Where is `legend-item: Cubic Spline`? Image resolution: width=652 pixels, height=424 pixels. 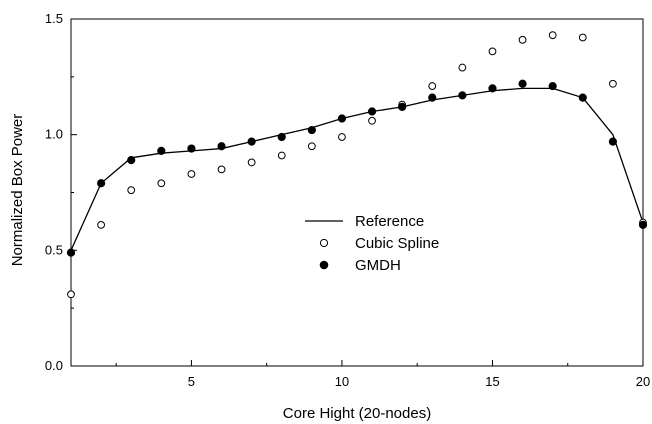 legend-item: Cubic Spline is located at coordinates (379, 243).